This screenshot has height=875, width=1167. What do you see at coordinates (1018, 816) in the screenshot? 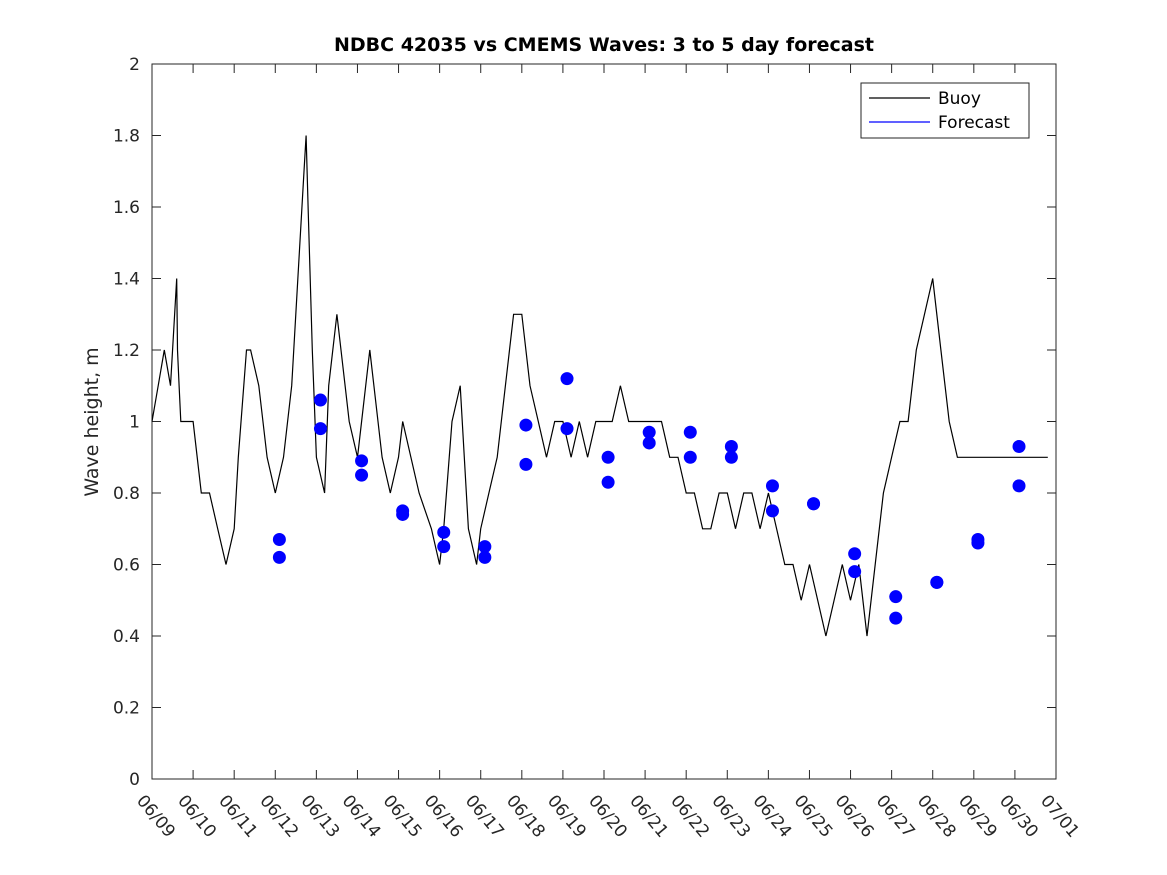
I see `x-tick-label: 06/30` at bounding box center [1018, 816].